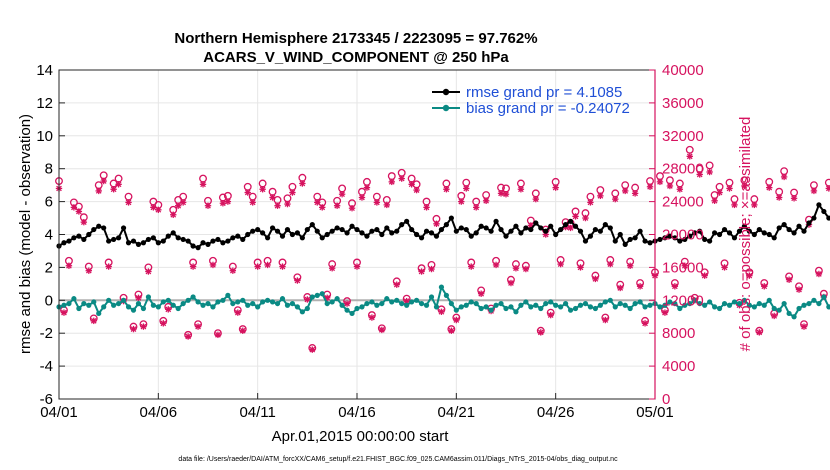 The width and height of the screenshot is (830, 470). Describe the element at coordinates (49, 235) in the screenshot. I see `y-tick-label: 4` at that location.